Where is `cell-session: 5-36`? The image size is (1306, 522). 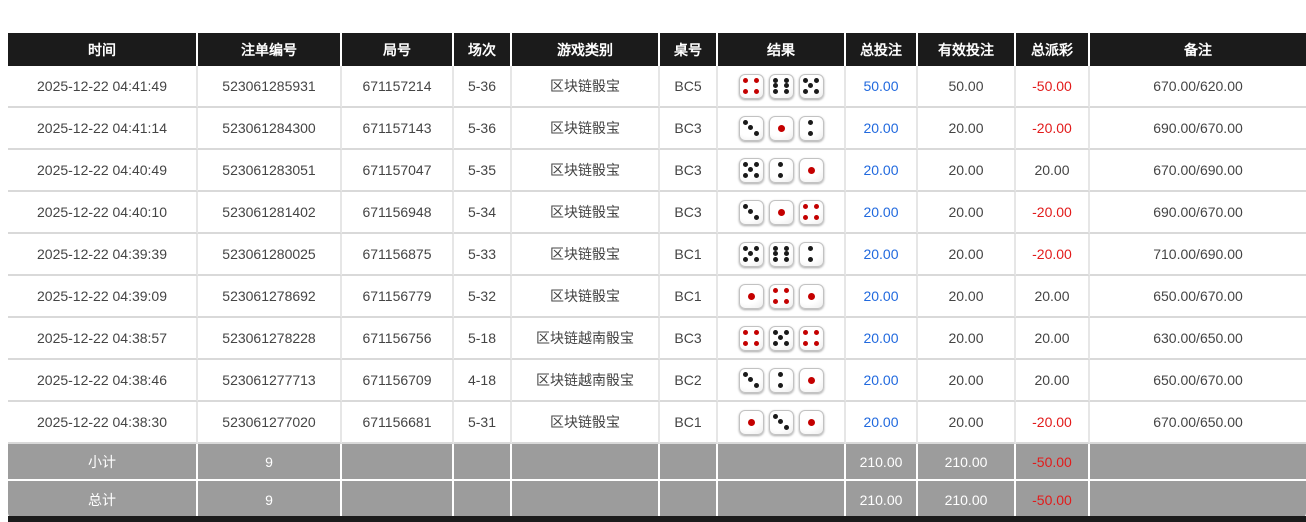
cell-session: 5-36 is located at coordinates (483, 129).